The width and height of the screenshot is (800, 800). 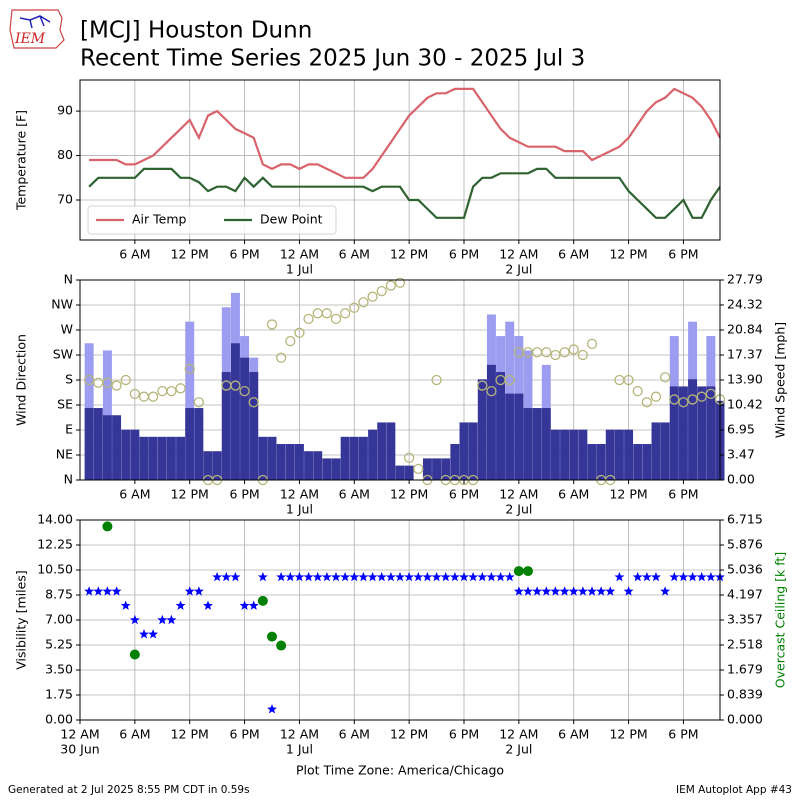 I want to click on y2-axis-label: Overcast Ceiling [k ft], so click(x=780, y=620).